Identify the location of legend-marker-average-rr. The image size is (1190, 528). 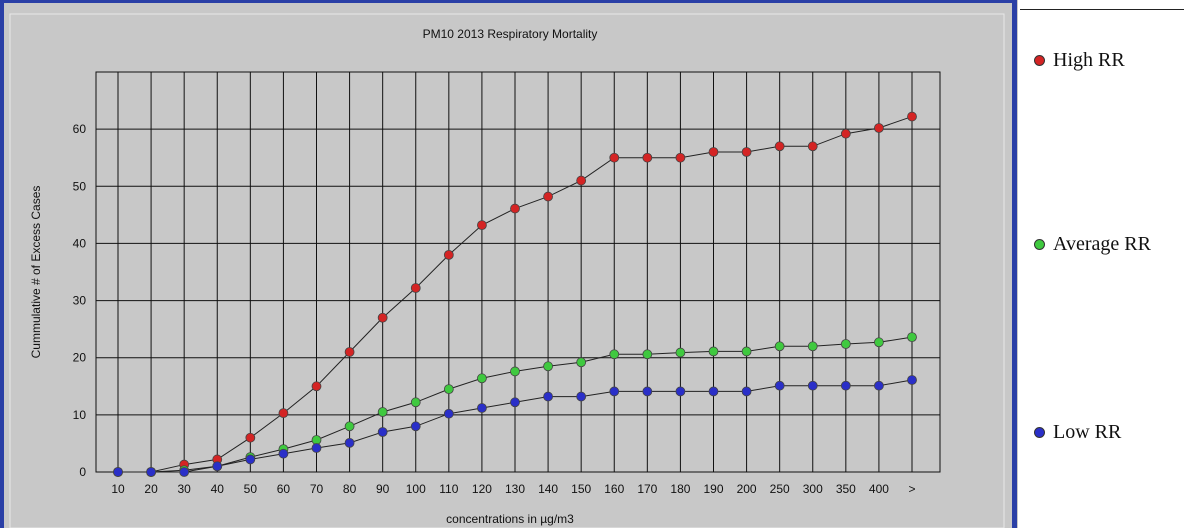
(1039, 244).